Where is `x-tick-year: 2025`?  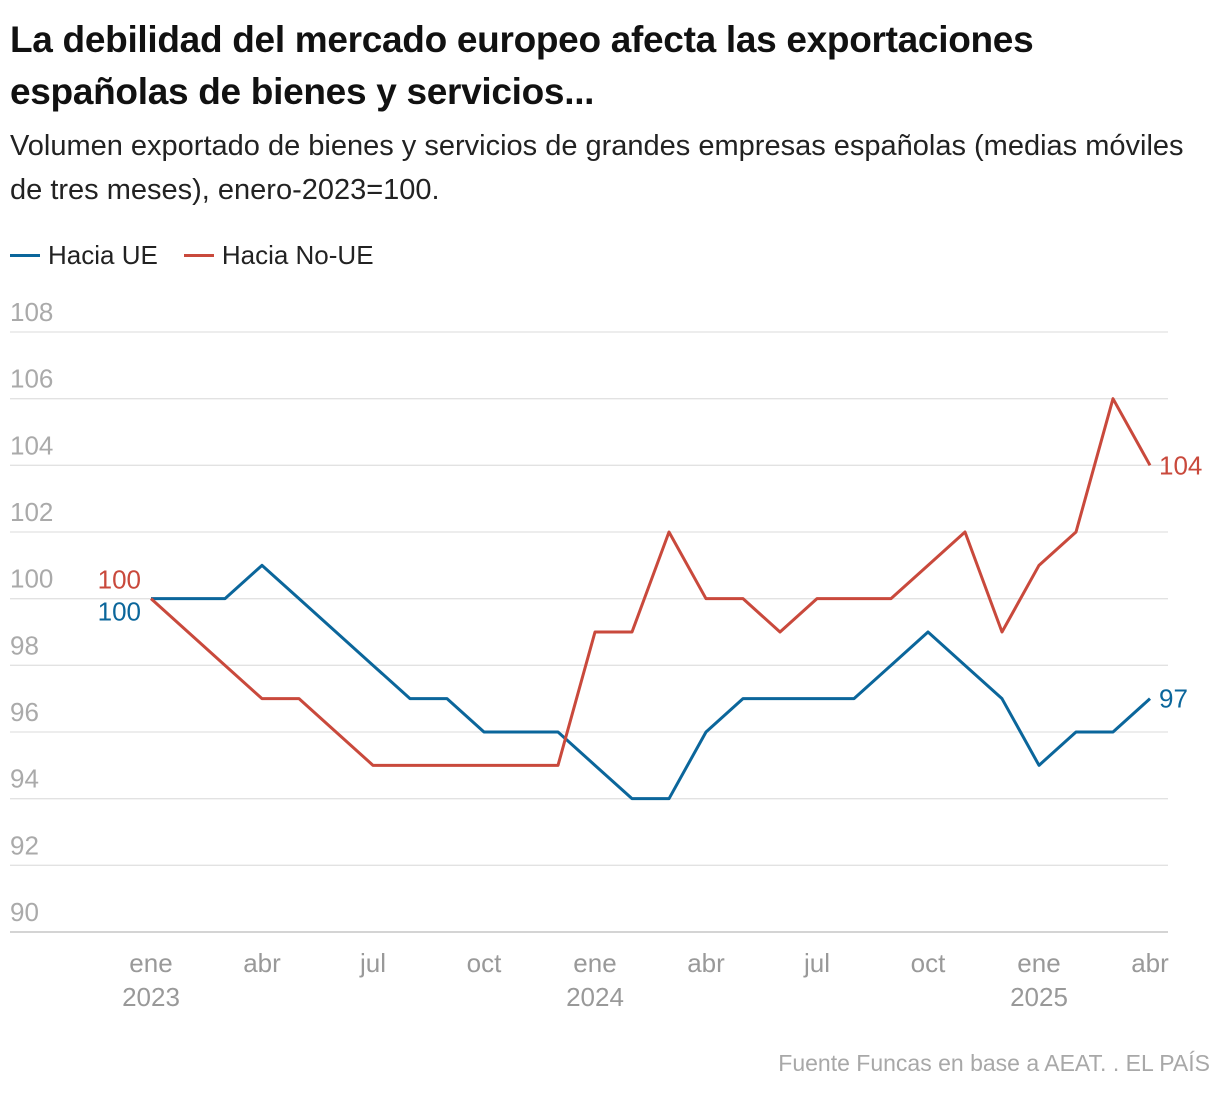 x-tick-year: 2025 is located at coordinates (1039, 997).